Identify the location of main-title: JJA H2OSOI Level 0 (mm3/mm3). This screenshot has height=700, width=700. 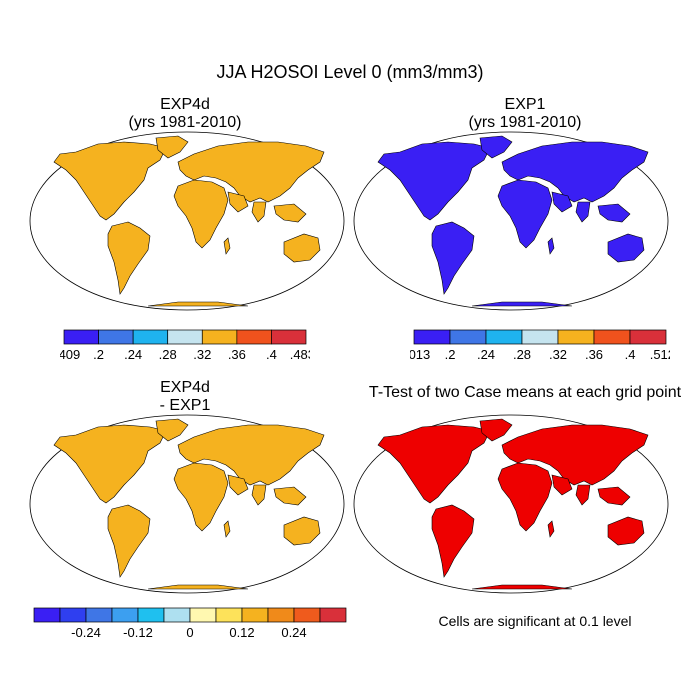
(350, 72).